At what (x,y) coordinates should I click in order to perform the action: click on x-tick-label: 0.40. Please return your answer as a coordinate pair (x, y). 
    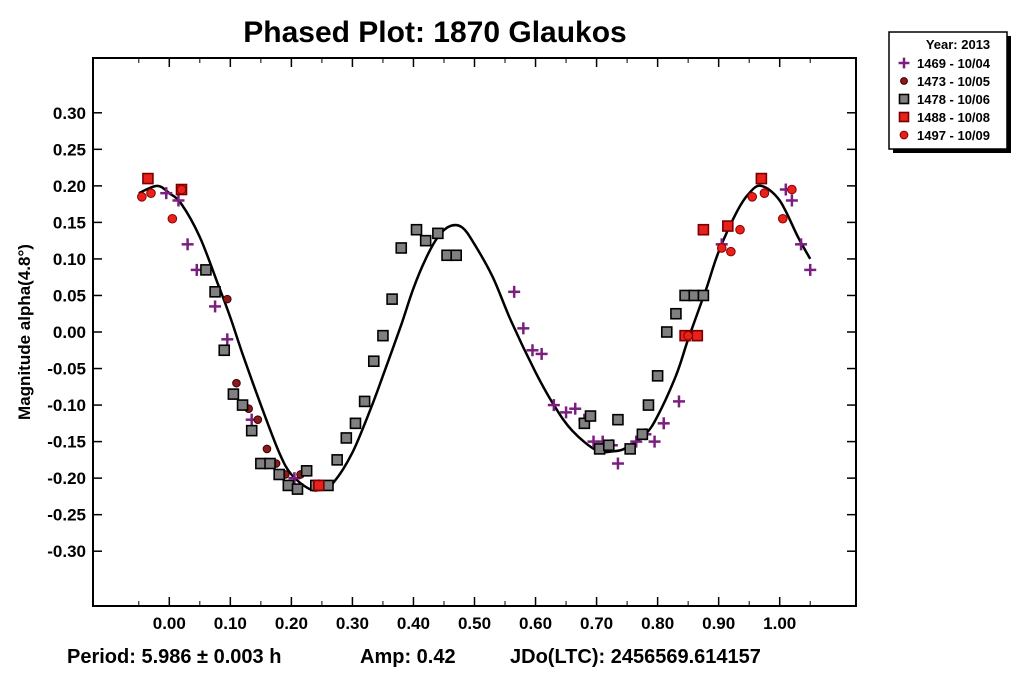
    Looking at the image, I should click on (413, 623).